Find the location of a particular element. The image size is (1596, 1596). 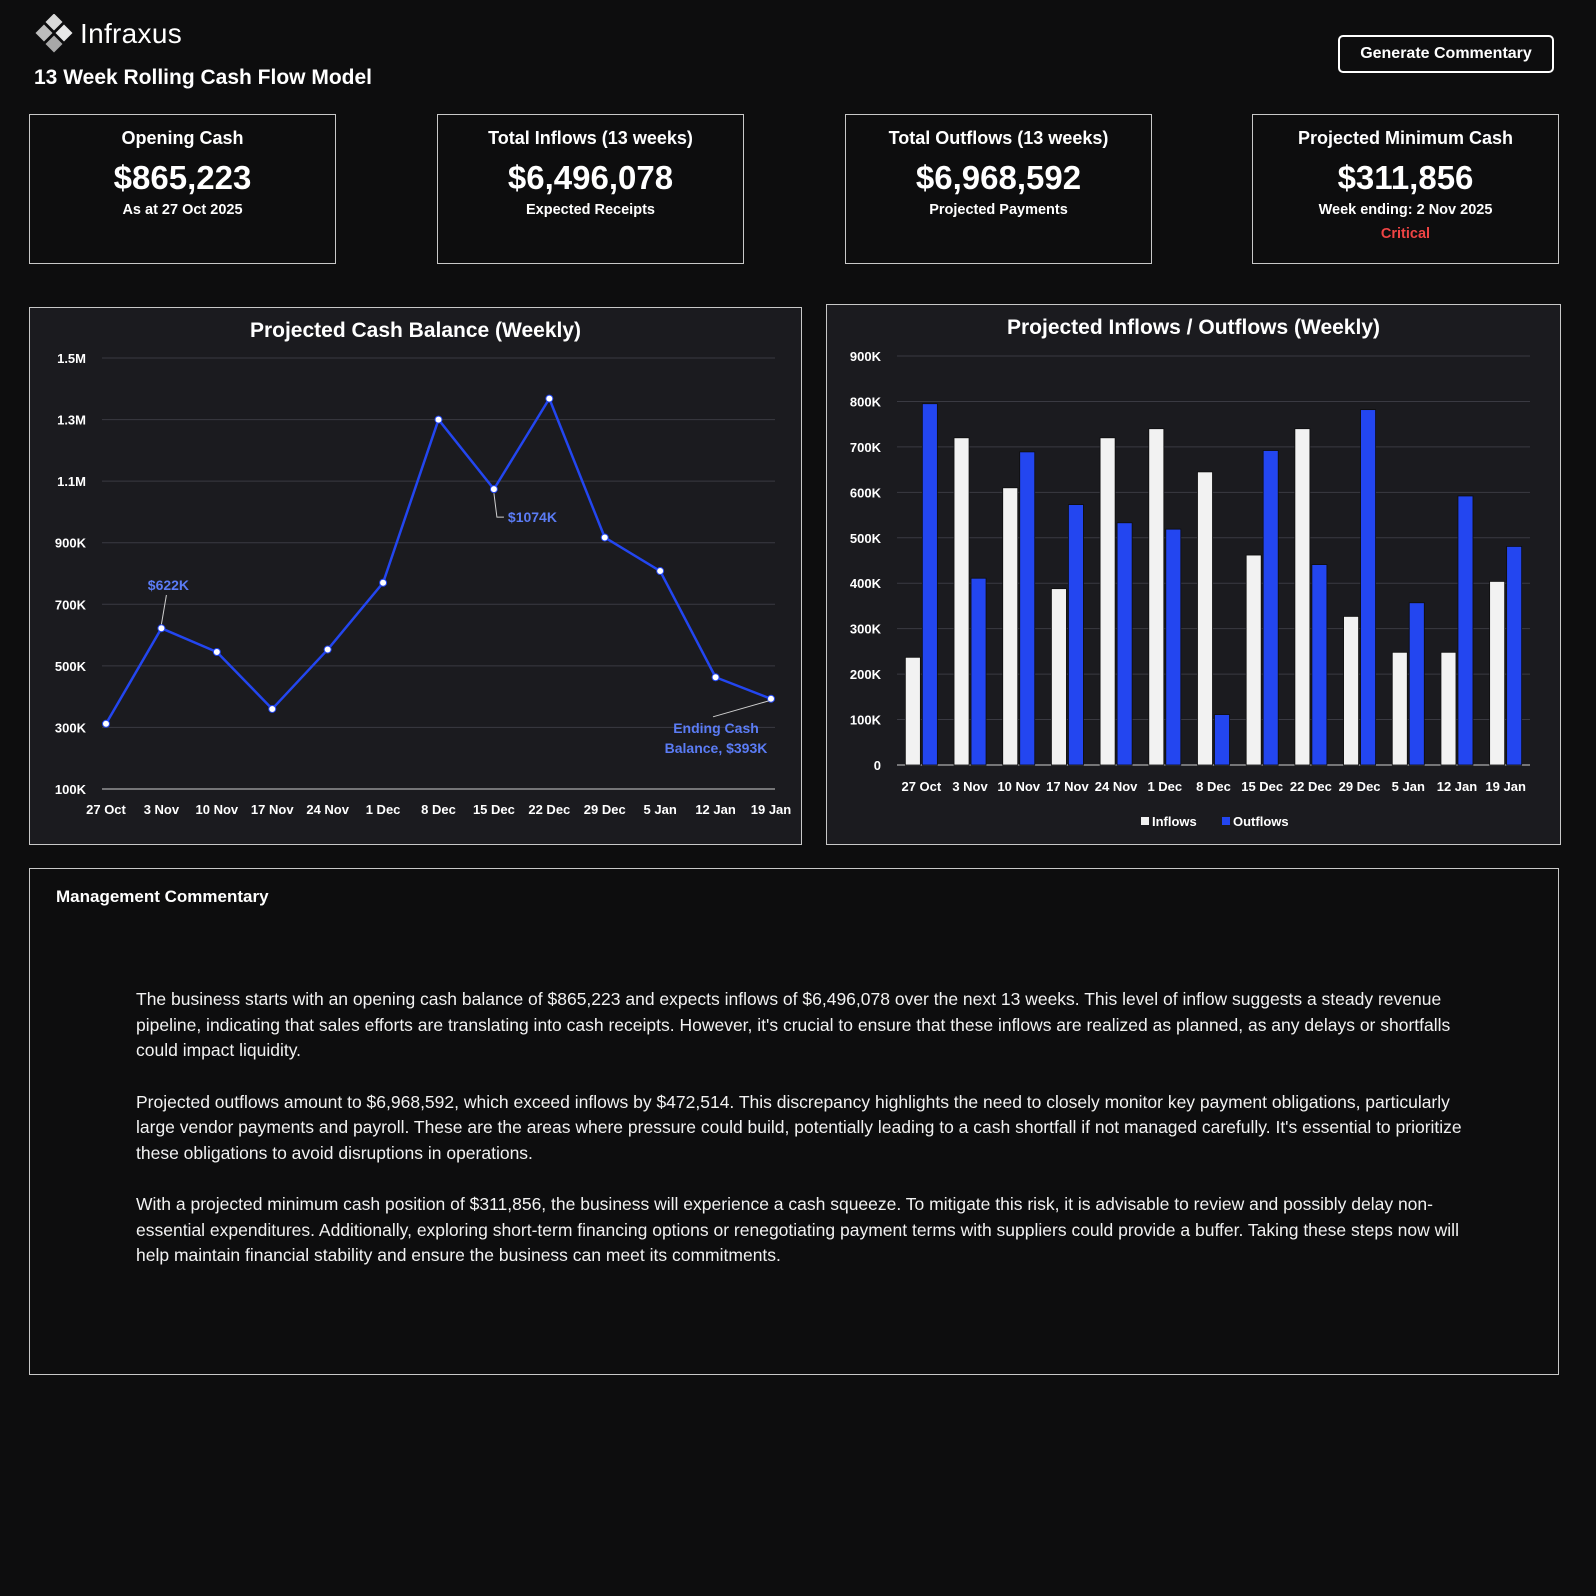

y-tick-label: 0 is located at coordinates (877, 765).